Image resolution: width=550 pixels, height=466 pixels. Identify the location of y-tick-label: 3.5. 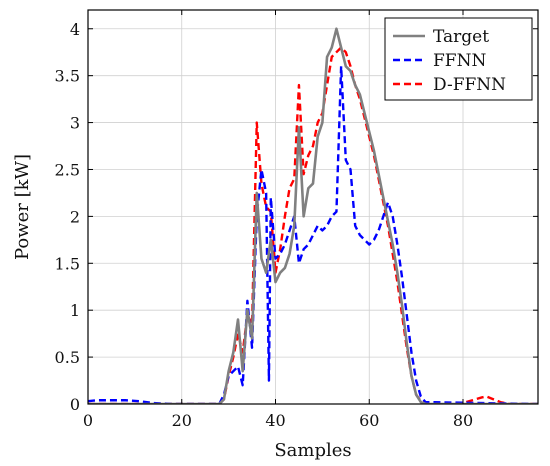
(67, 76).